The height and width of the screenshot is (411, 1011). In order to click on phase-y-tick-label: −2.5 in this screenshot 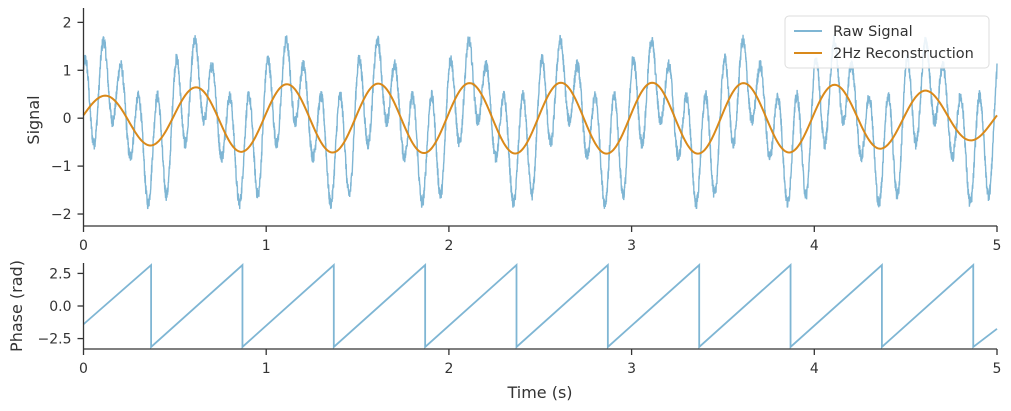, I will do `click(55, 340)`.